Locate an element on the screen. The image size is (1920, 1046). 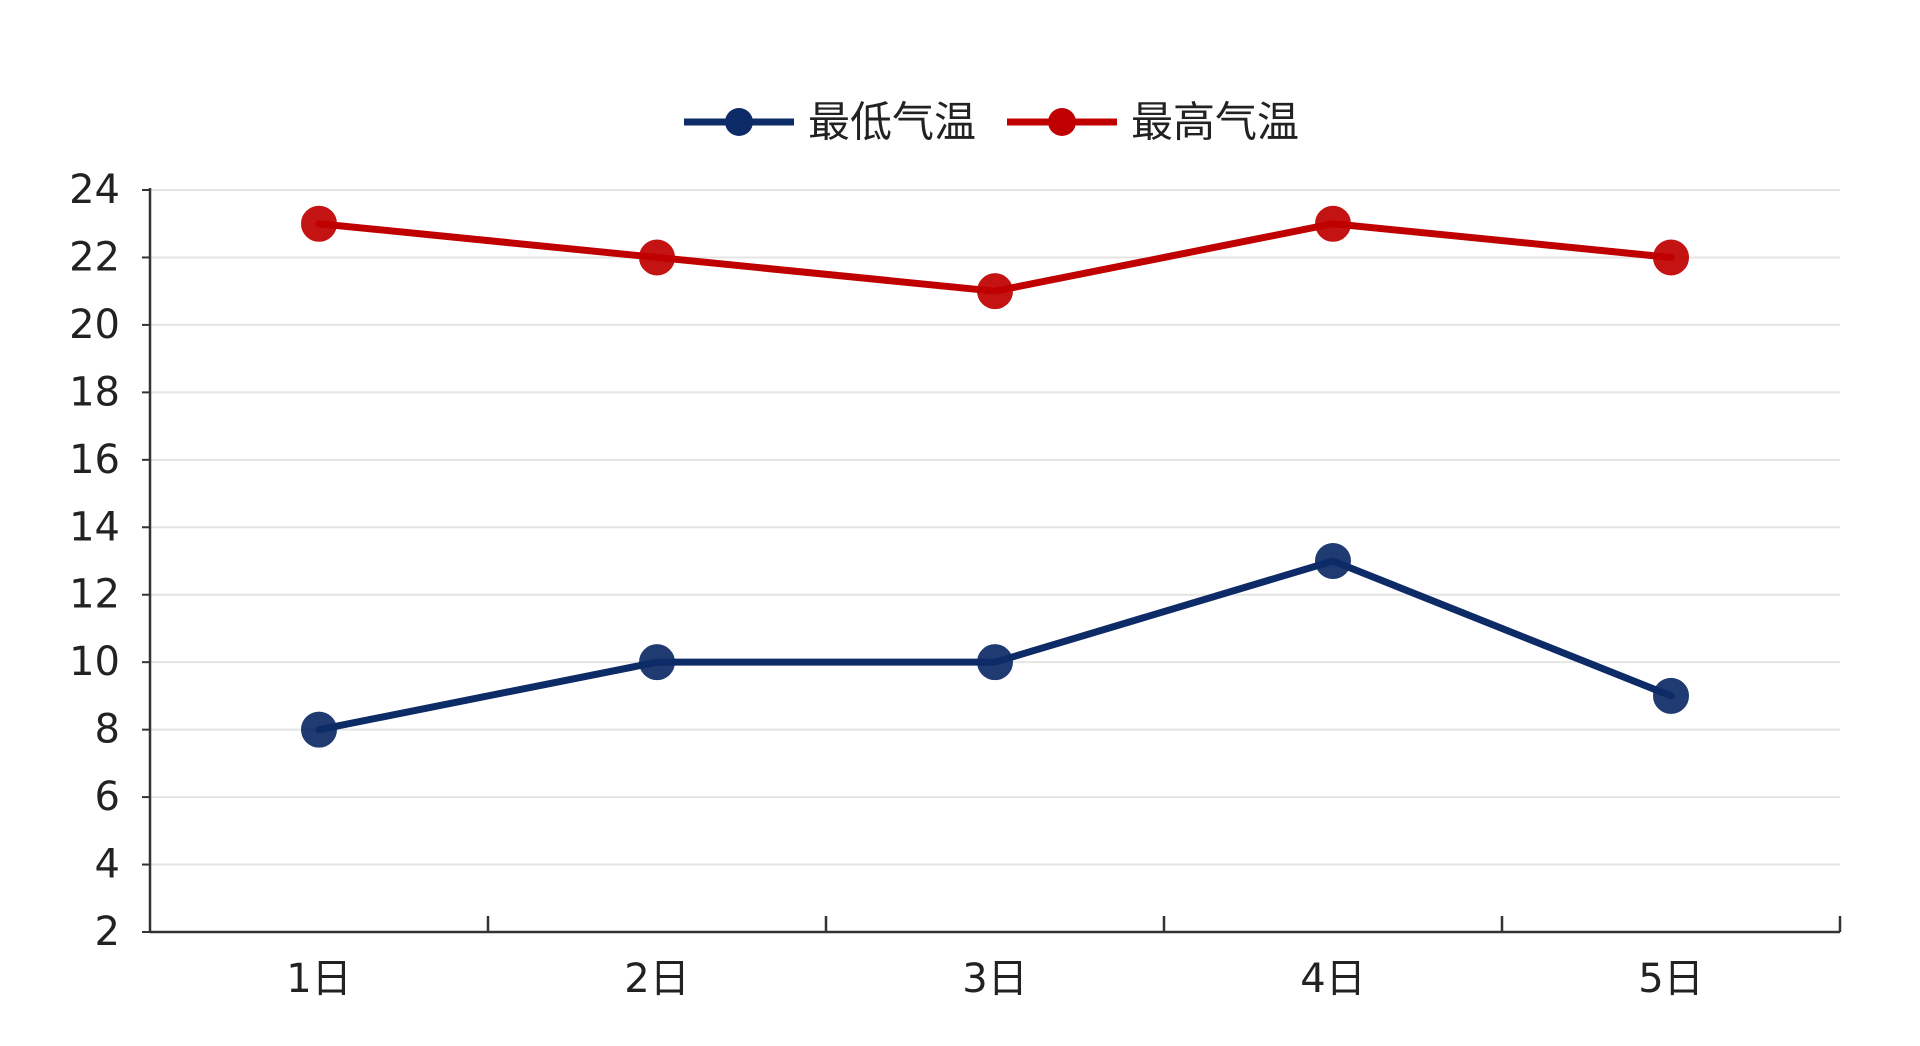
x-tick-label: 3日 is located at coordinates (994, 979).